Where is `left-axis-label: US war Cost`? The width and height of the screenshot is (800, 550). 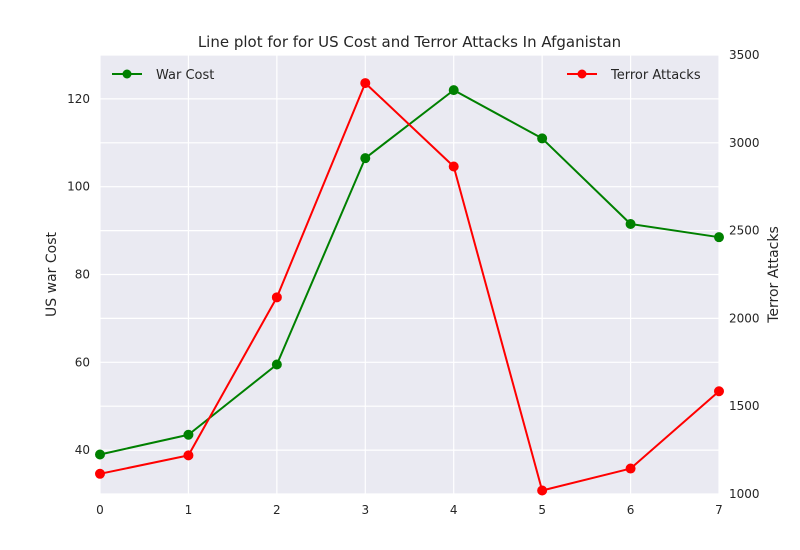
left-axis-label: US war Cost is located at coordinates (52, 274).